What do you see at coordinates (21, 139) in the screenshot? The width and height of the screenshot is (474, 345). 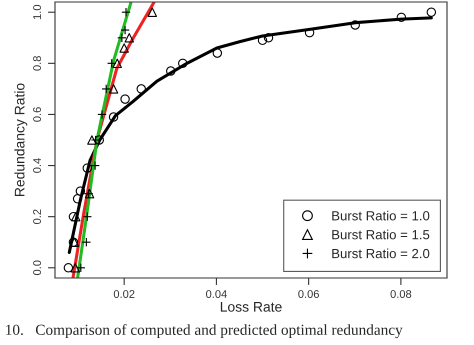 I see `y-axis-title: Redundancy Ratio` at bounding box center [21, 139].